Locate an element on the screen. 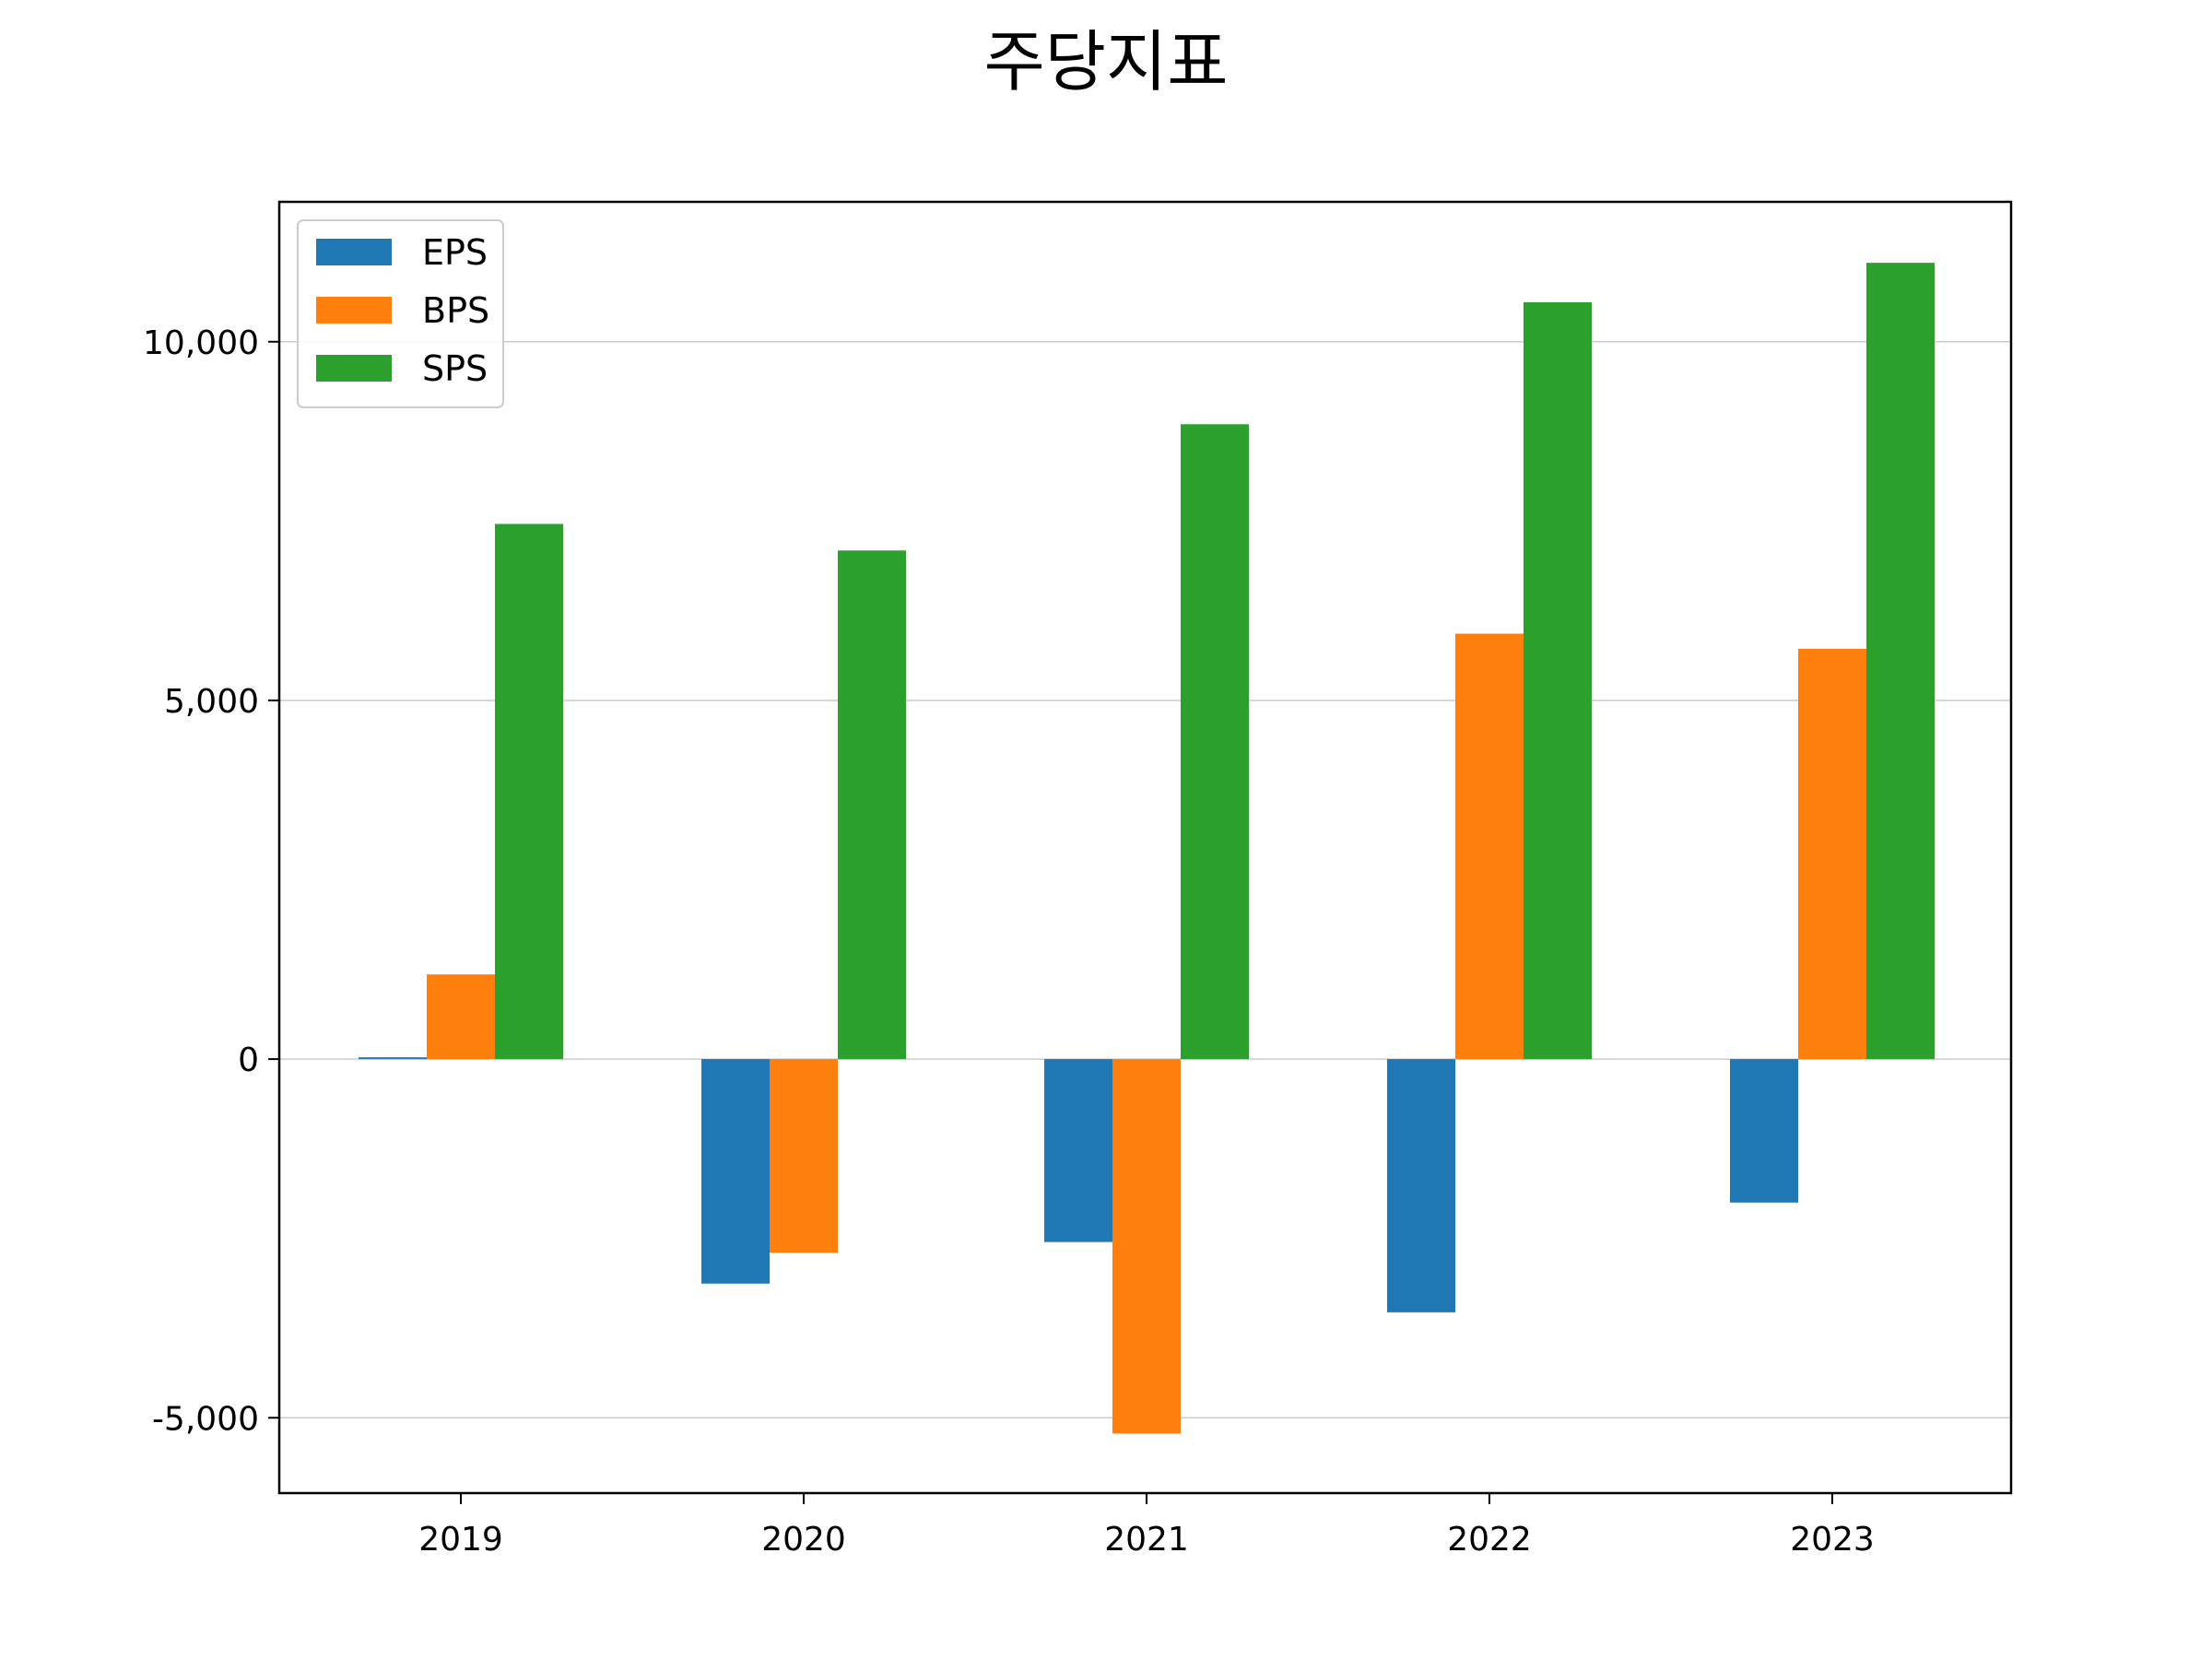  bar-sps-2023 is located at coordinates (1900, 661).